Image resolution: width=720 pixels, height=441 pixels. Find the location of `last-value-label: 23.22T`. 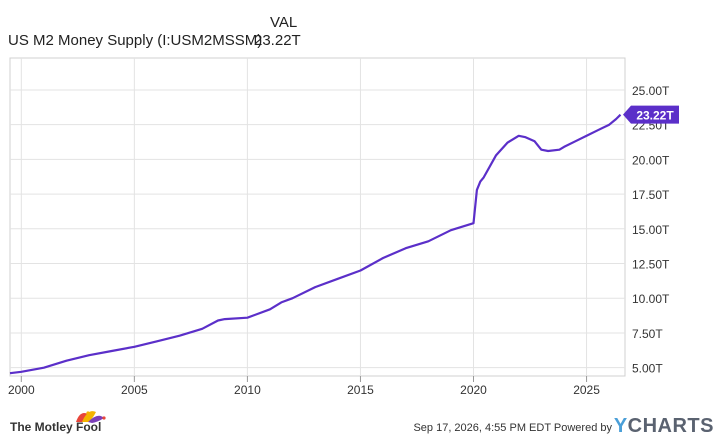

last-value-label: 23.22T is located at coordinates (655, 116).